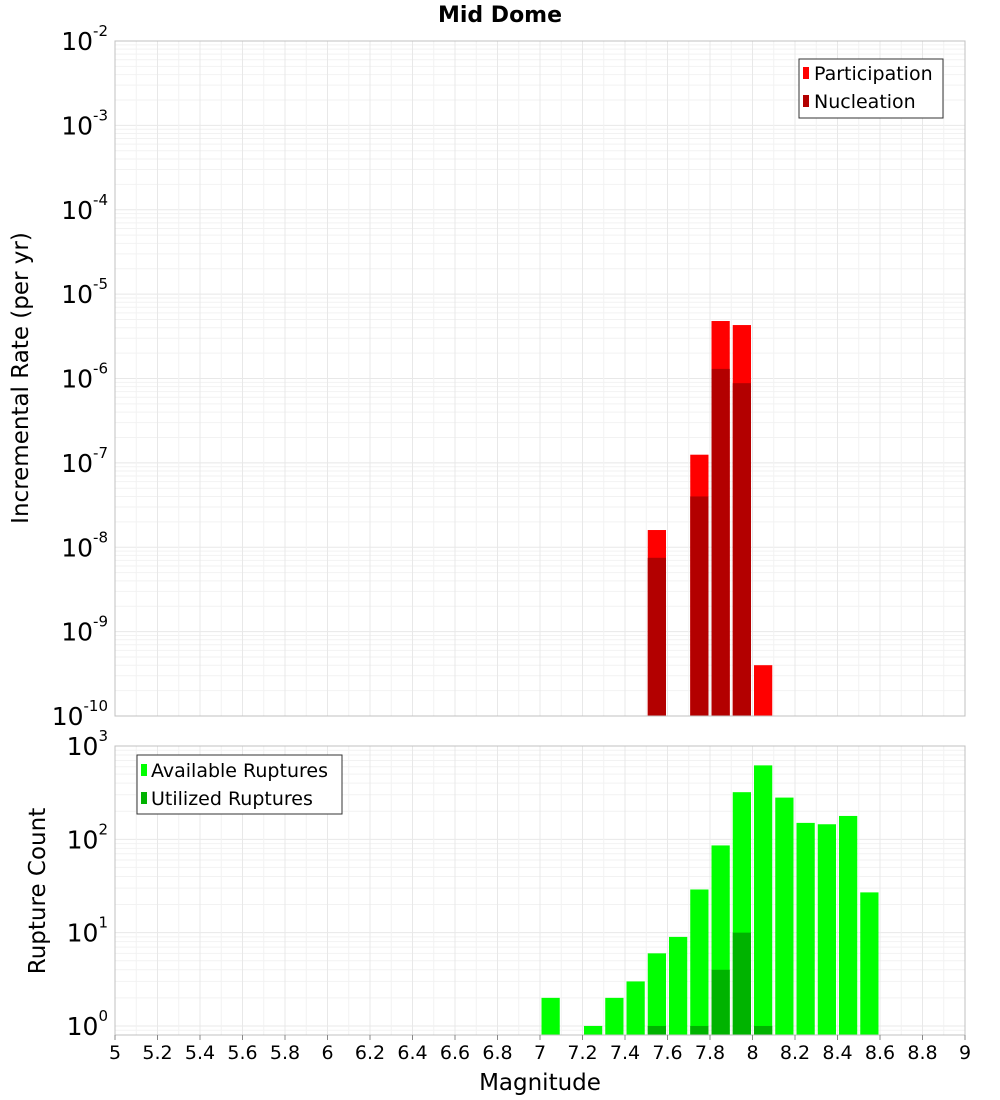 Image resolution: width=1000 pixels, height=1100 pixels. What do you see at coordinates (741, 549) in the screenshot?
I see `nucleation-bar-m7.95` at bounding box center [741, 549].